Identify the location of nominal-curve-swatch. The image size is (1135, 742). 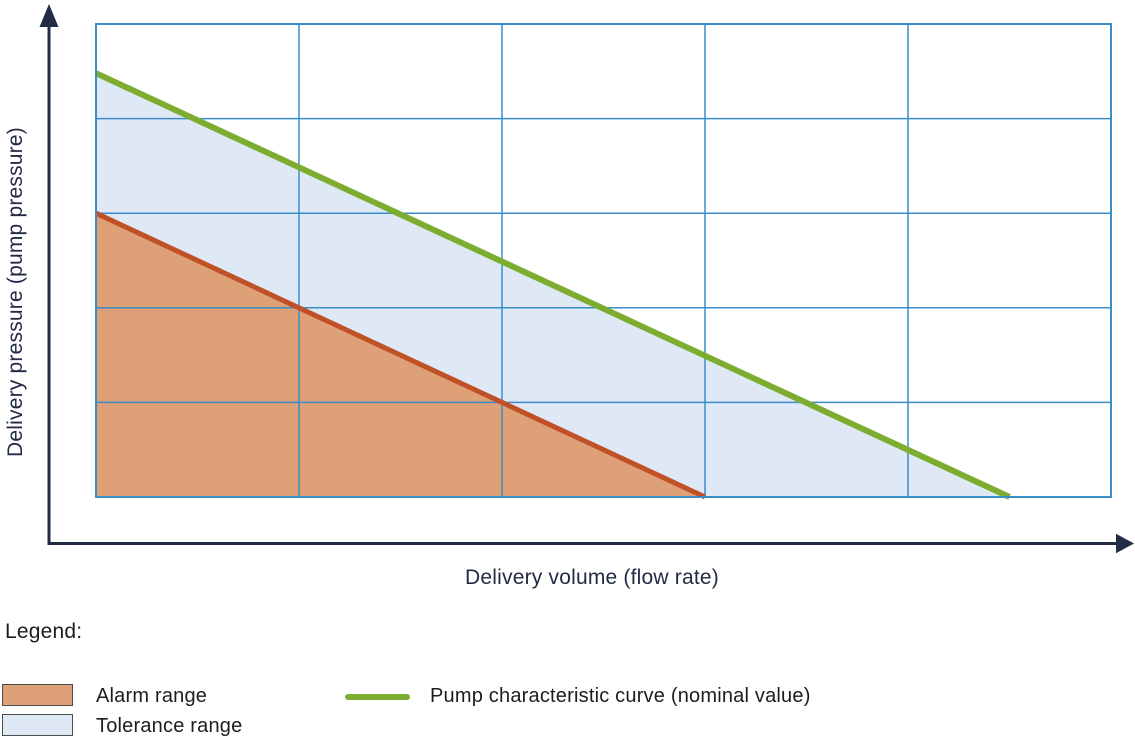
(377, 697).